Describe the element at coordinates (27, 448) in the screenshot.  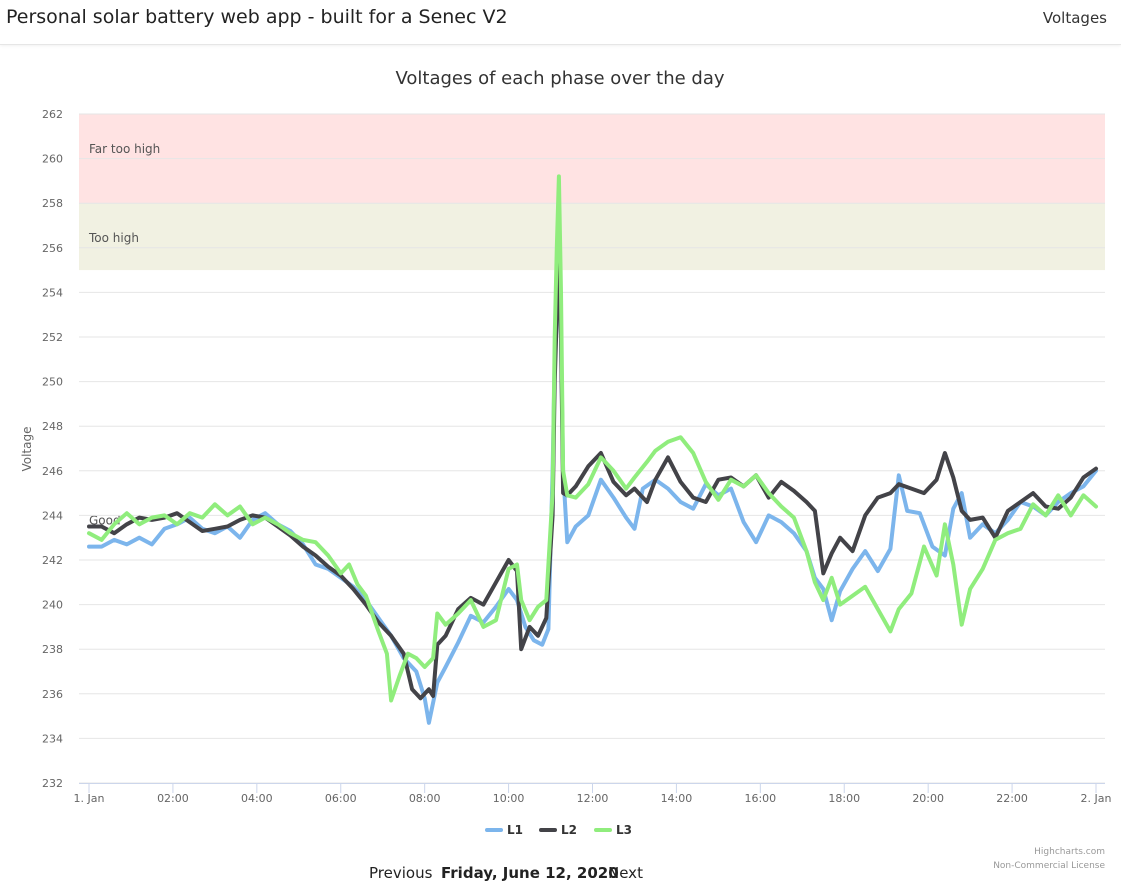
I see `y-axis-title: Voltage` at that location.